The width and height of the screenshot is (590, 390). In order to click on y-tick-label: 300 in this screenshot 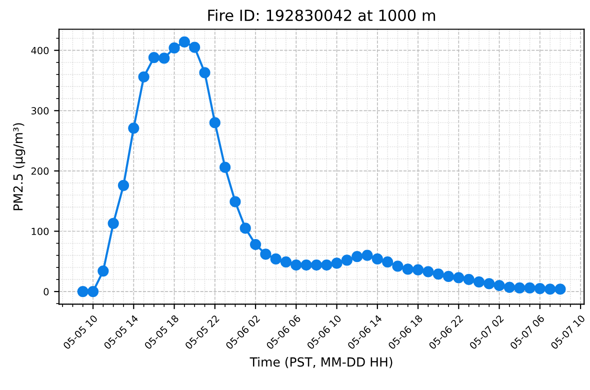, I will do `click(40, 110)`.